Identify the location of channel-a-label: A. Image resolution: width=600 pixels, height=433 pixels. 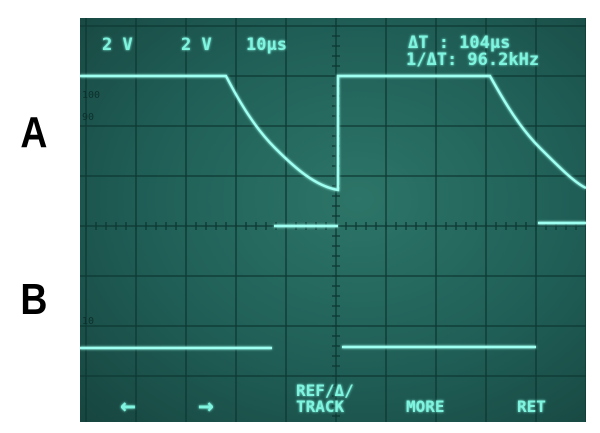
(34, 132).